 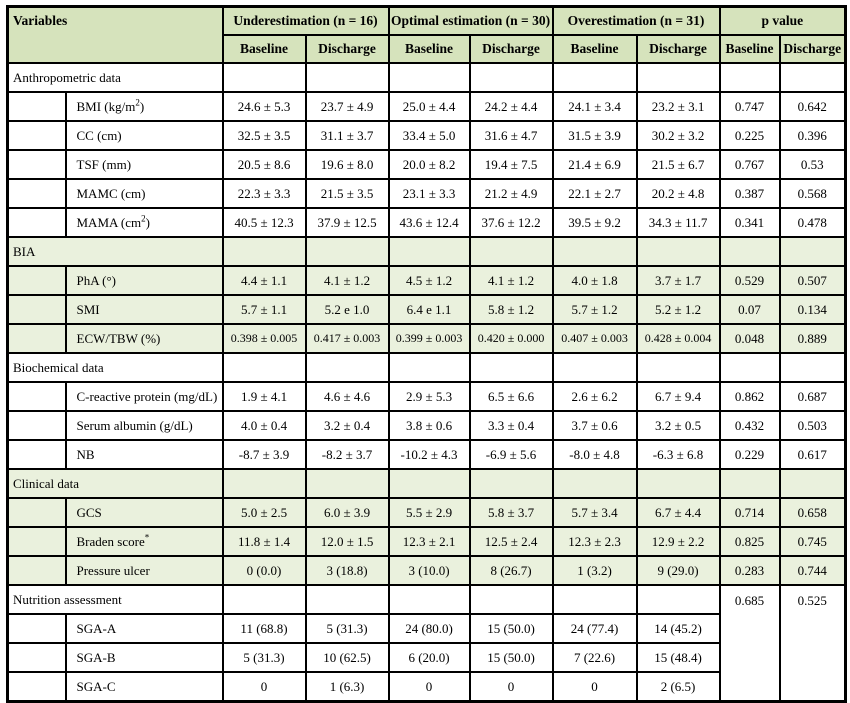 What do you see at coordinates (115, 367) in the screenshot?
I see `section-label: Biochemical data` at bounding box center [115, 367].